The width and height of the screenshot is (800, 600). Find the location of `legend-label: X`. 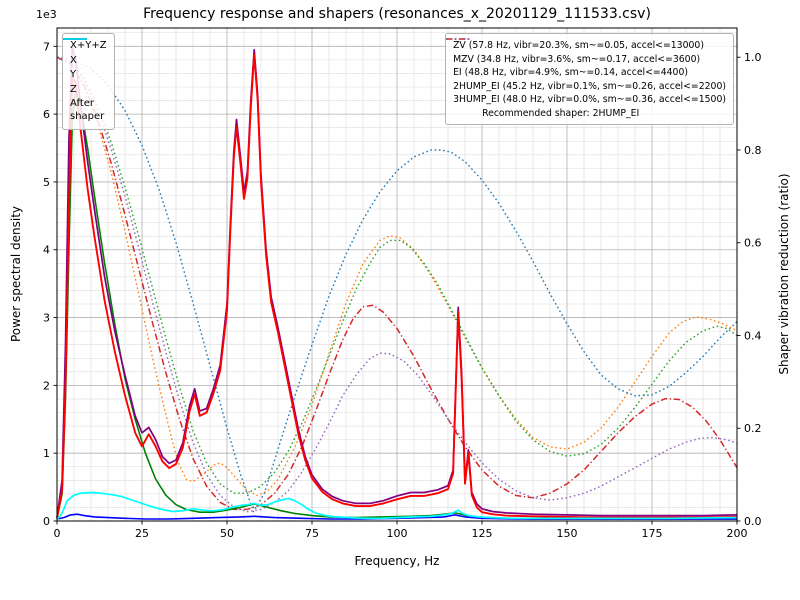

legend-label: X is located at coordinates (73, 60).